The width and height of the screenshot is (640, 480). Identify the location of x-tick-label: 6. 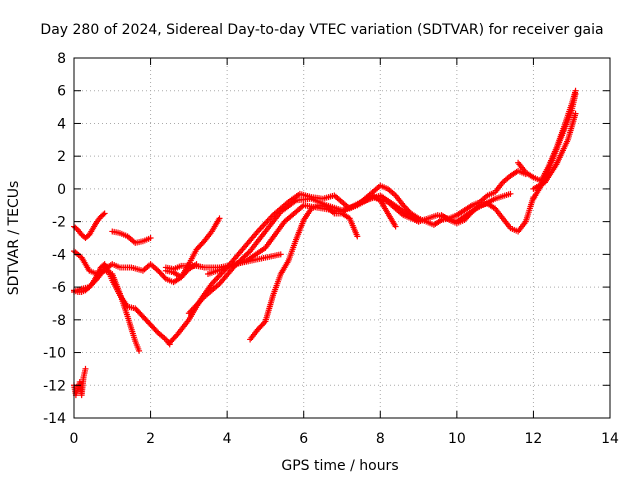
(303, 439).